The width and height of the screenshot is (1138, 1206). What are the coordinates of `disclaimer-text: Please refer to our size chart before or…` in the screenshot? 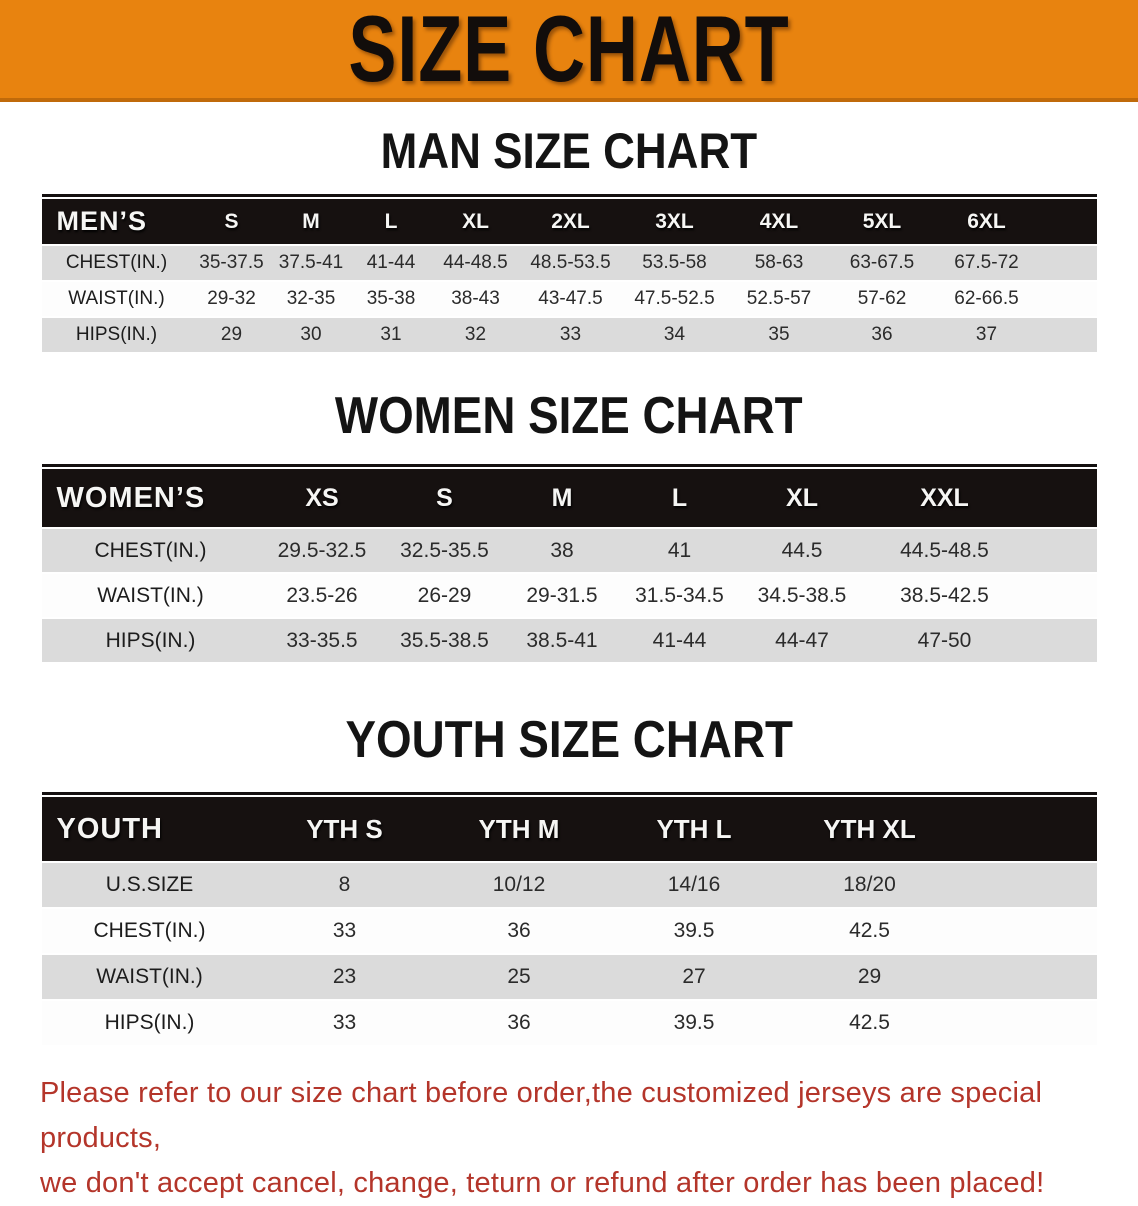 It's located at (570, 1138).